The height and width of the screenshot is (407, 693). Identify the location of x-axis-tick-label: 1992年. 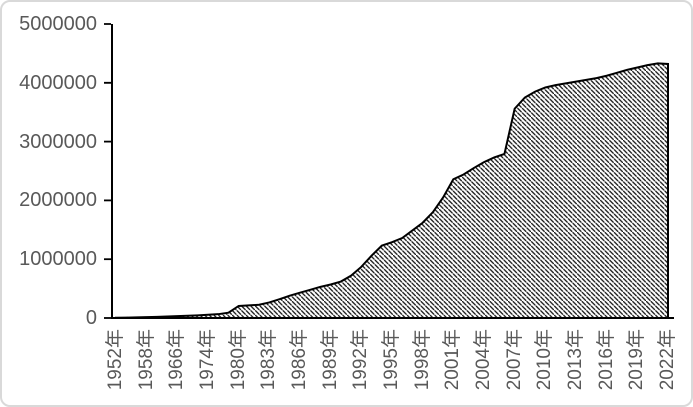
(361, 360).